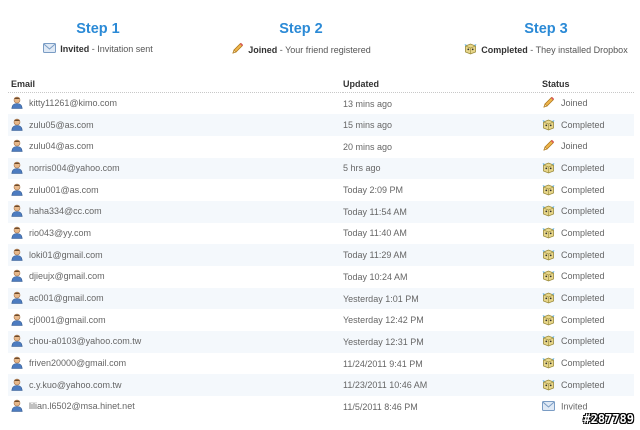  Describe the element at coordinates (383, 320) in the screenshot. I see `updated-cell: Yesterday 12:42 PM` at that location.